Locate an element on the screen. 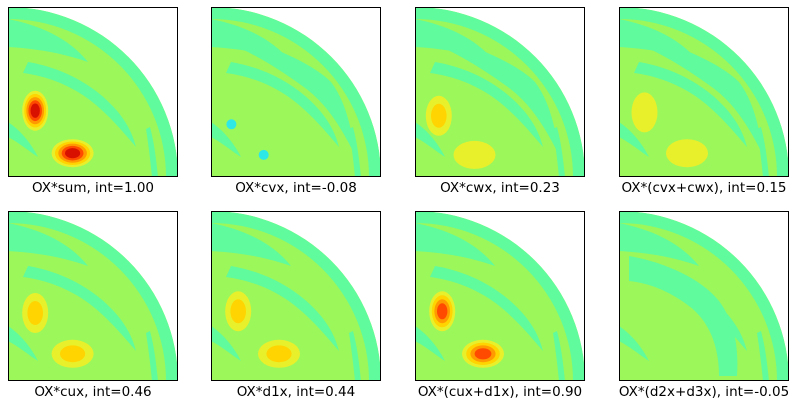  panel-caption: OX*cwx, int=0.23 is located at coordinates (500, 188).